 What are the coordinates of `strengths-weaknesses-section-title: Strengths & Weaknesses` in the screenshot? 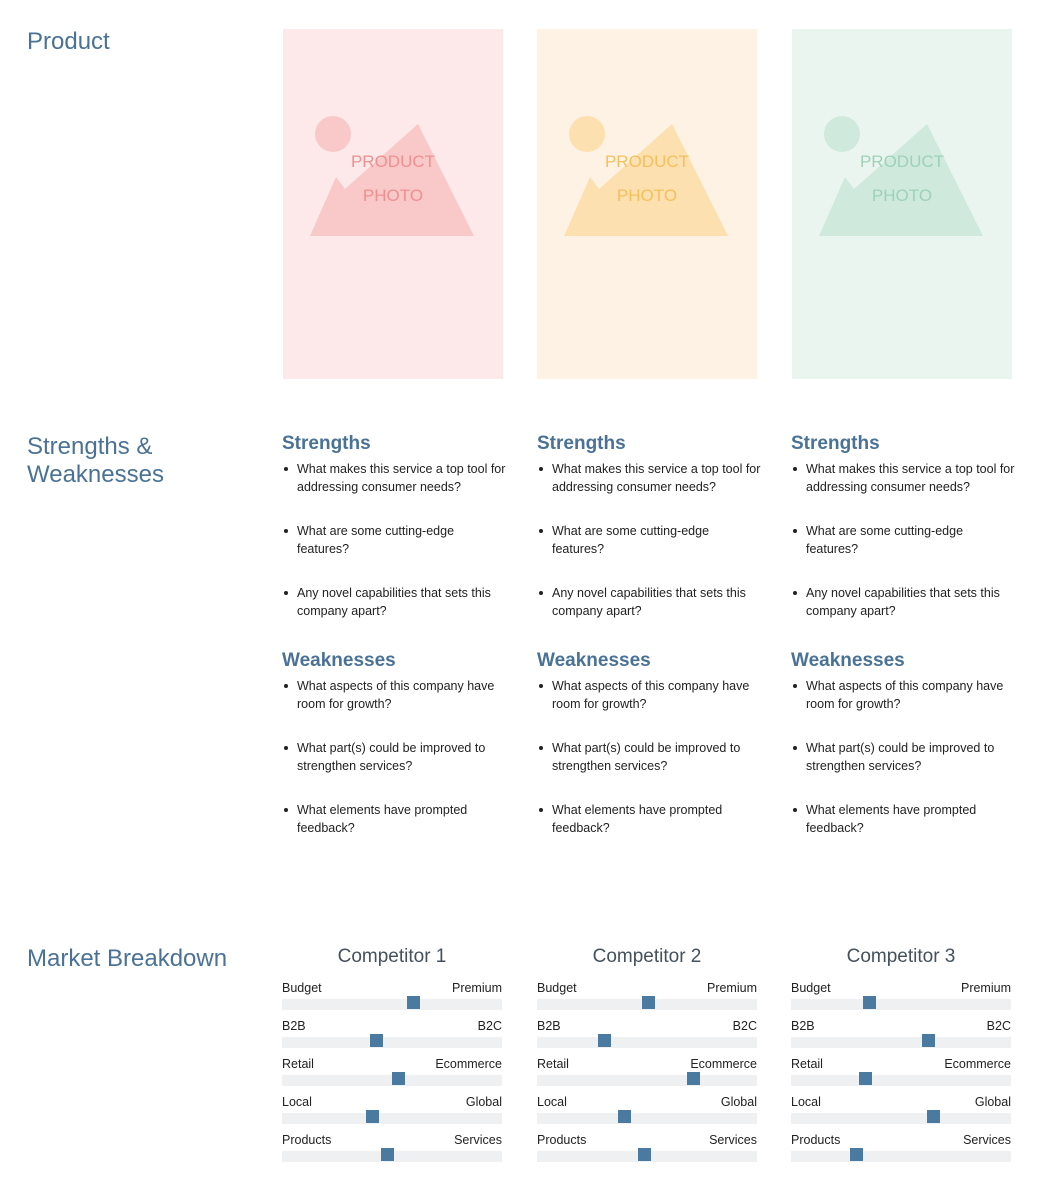 It's located at (95, 460).